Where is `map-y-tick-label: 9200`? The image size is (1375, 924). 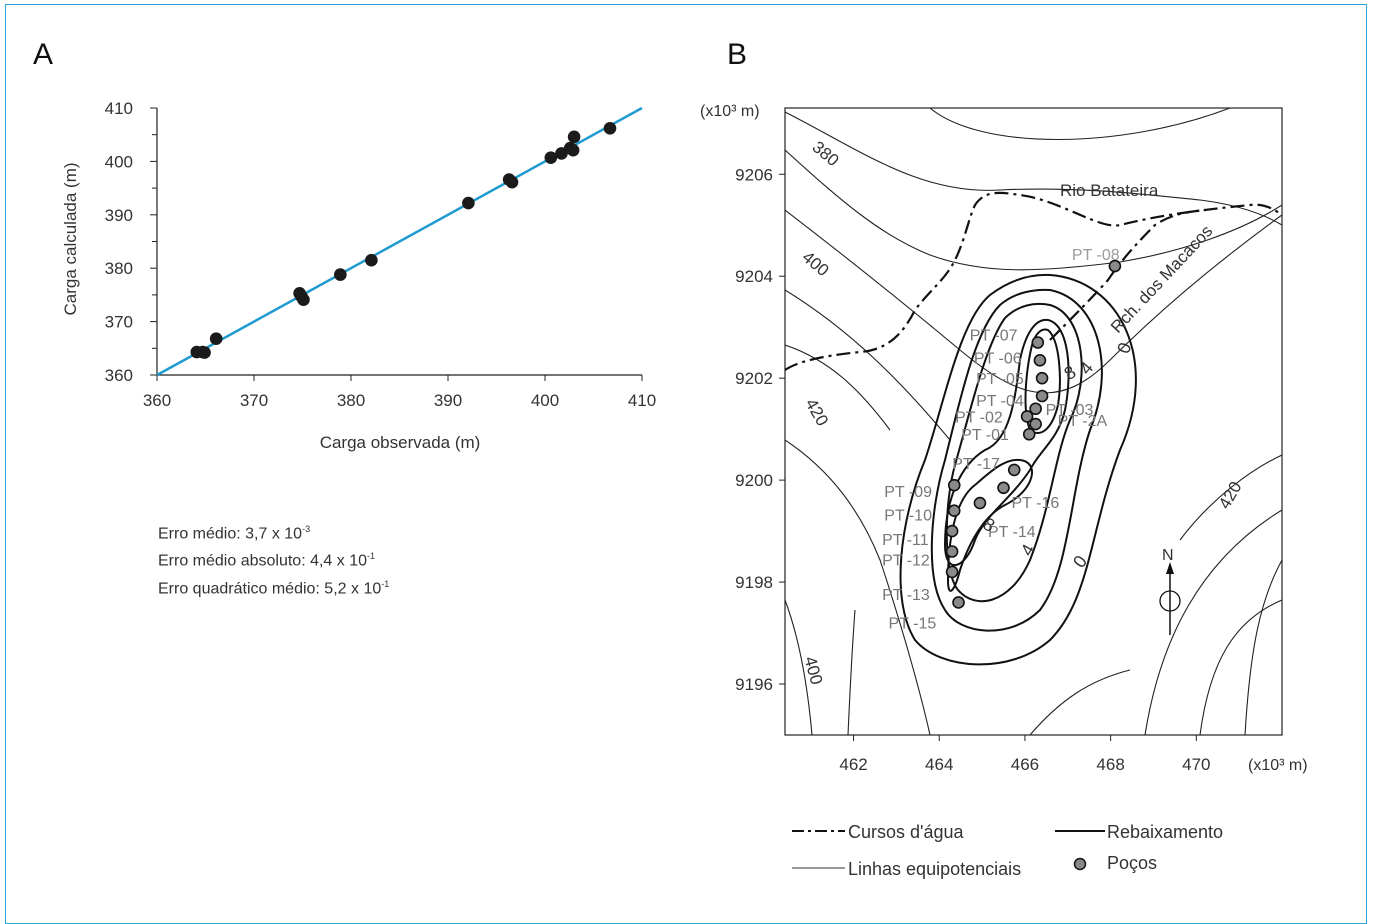
map-y-tick-label: 9200 is located at coordinates (754, 480).